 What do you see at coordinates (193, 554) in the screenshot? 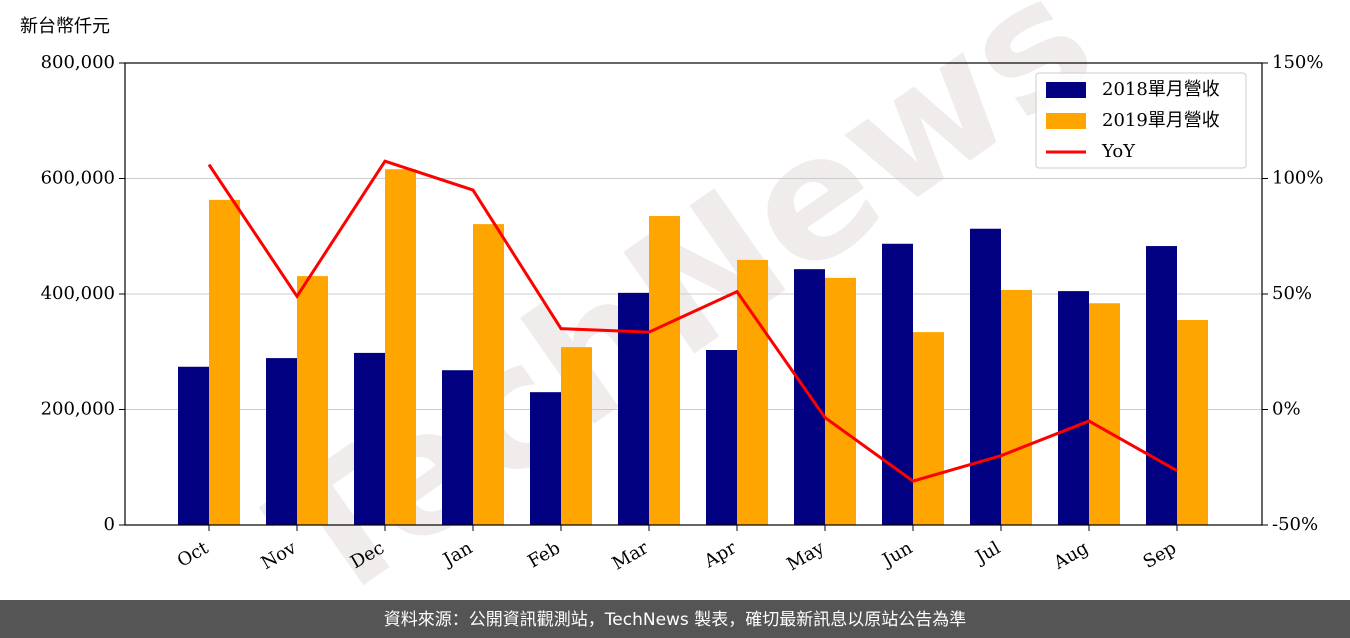
I see `x-tick-label: Oct` at bounding box center [193, 554].